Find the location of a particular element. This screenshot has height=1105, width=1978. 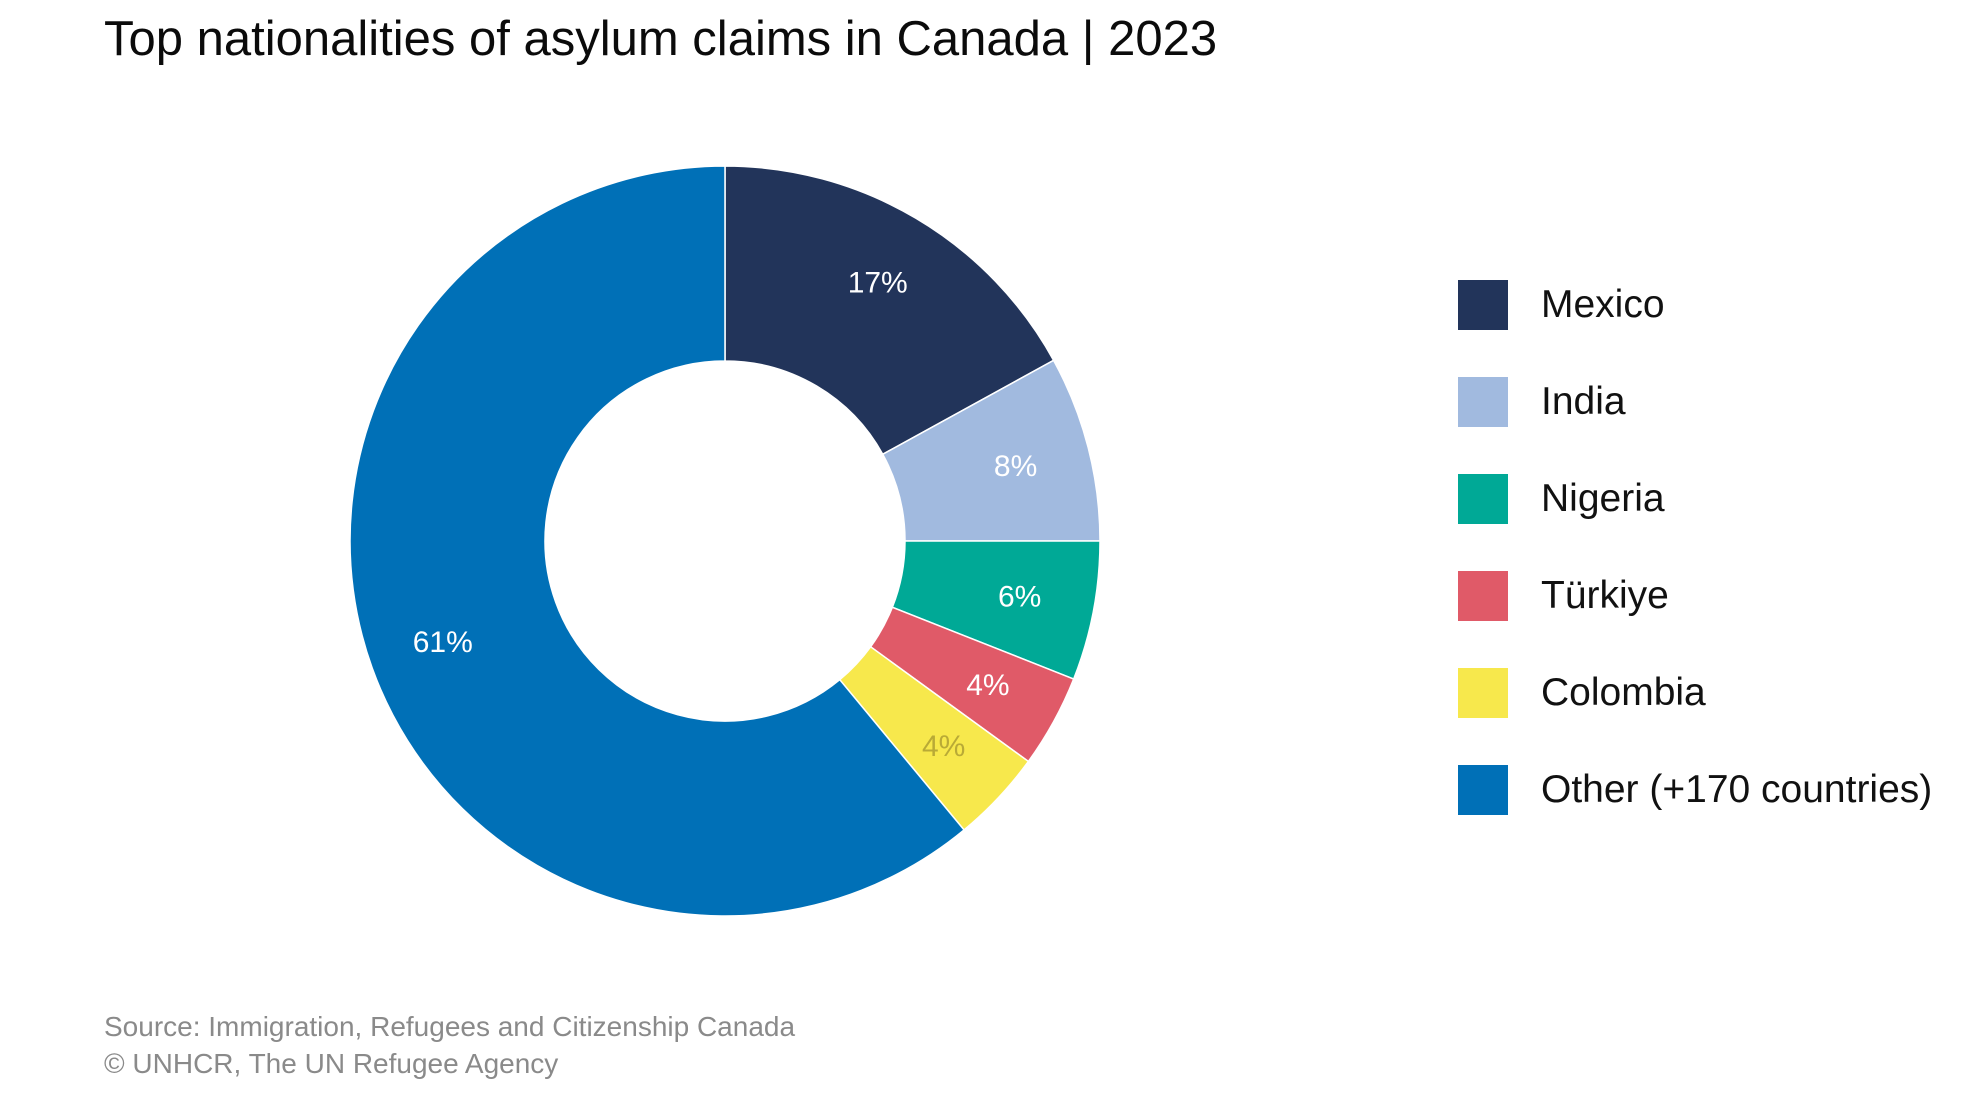

legend-item: Nigeria is located at coordinates (1695, 499).